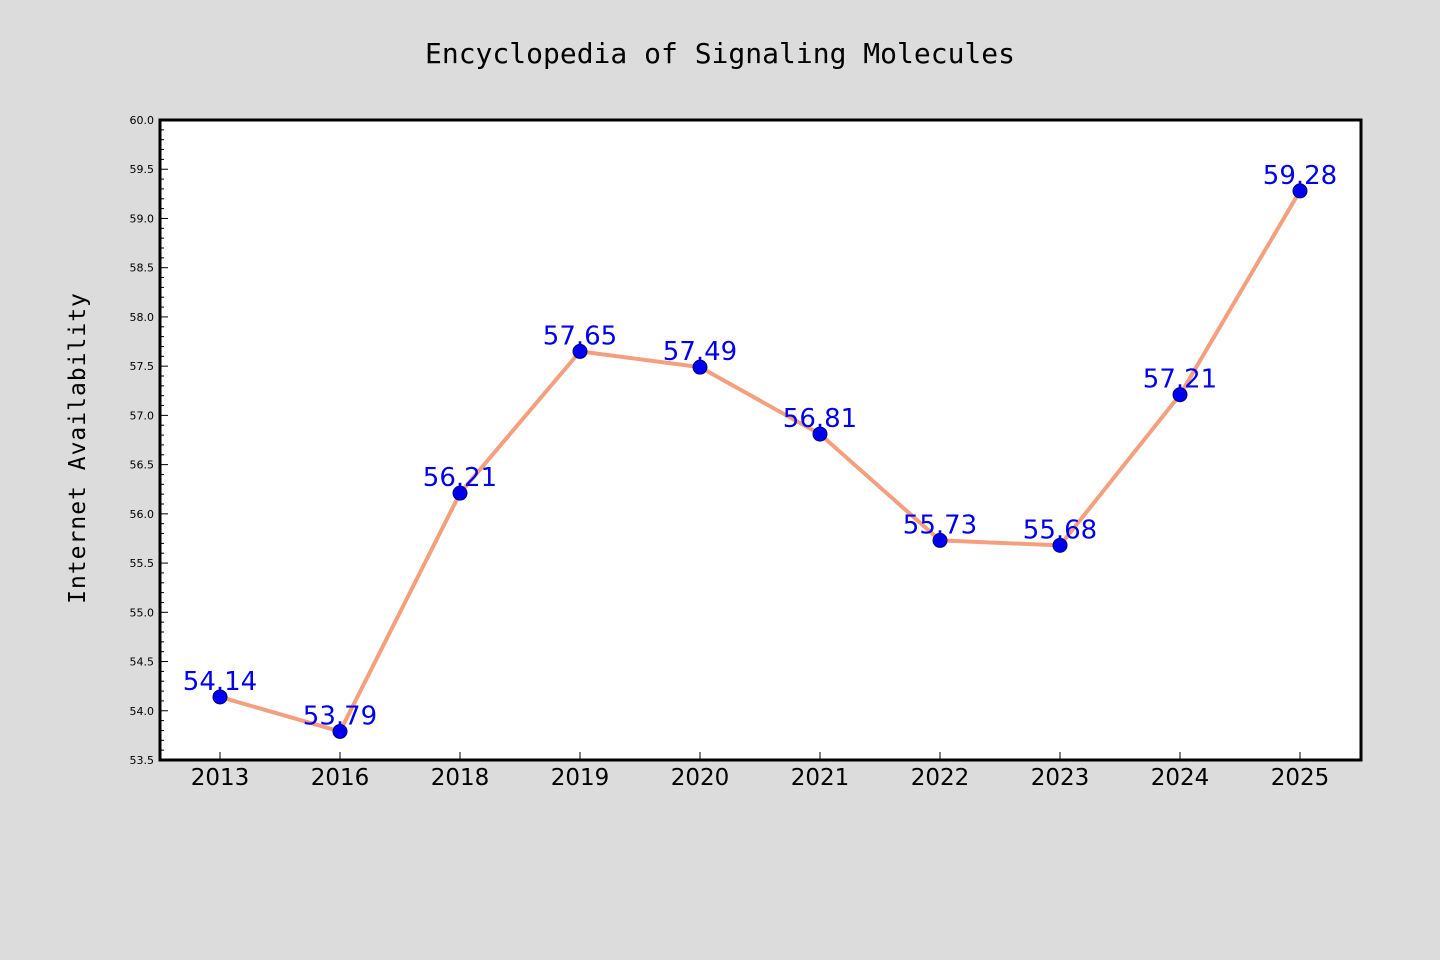 This screenshot has height=960, width=1440. I want to click on y-tick-label: 54.5, so click(142, 662).